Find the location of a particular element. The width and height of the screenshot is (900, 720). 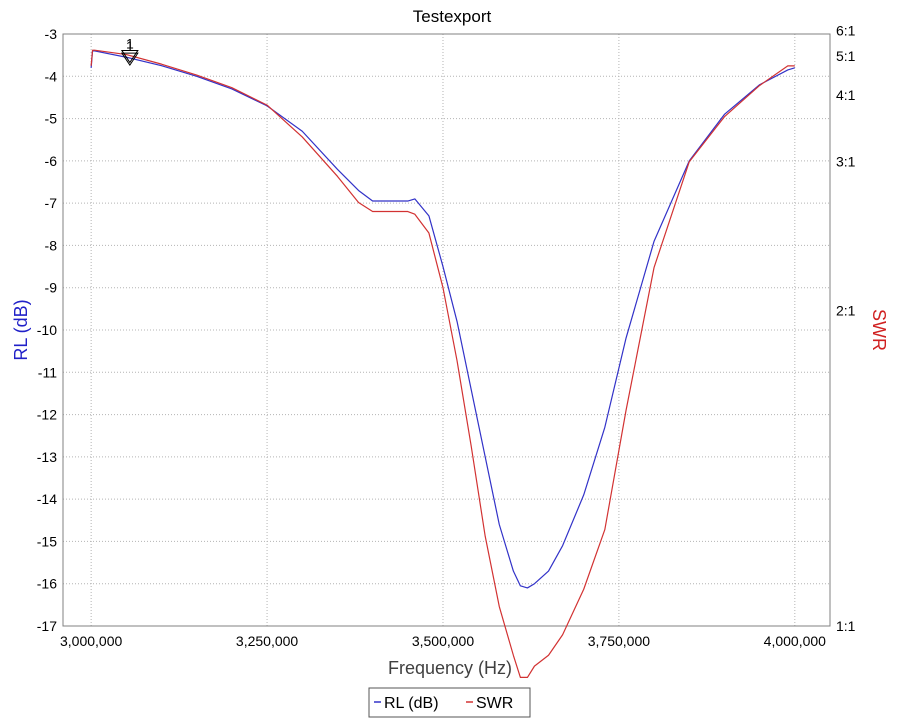

left-tick-label: -6 is located at coordinates (51, 161).